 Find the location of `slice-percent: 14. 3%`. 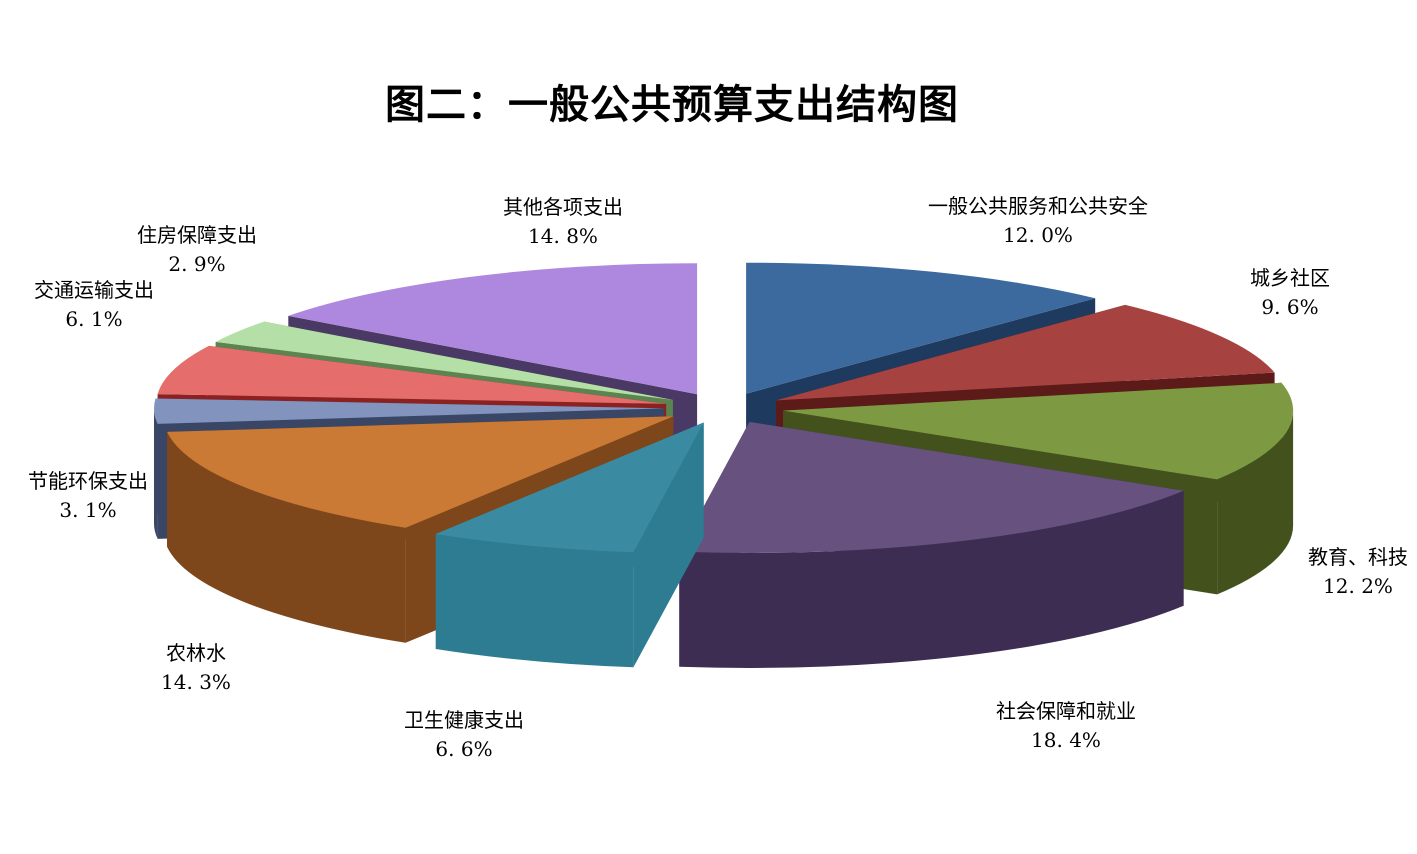

slice-percent: 14. 3% is located at coordinates (196, 682).